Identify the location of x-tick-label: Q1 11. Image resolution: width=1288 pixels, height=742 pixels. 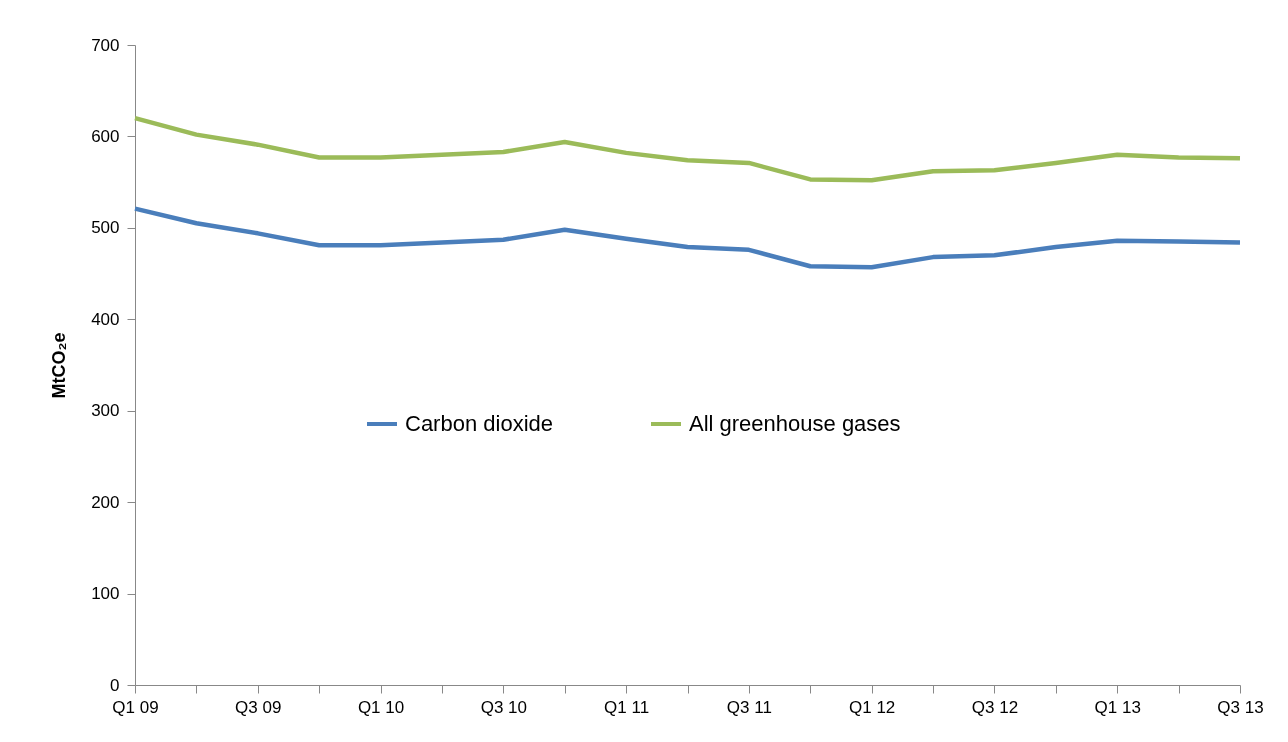
(627, 707).